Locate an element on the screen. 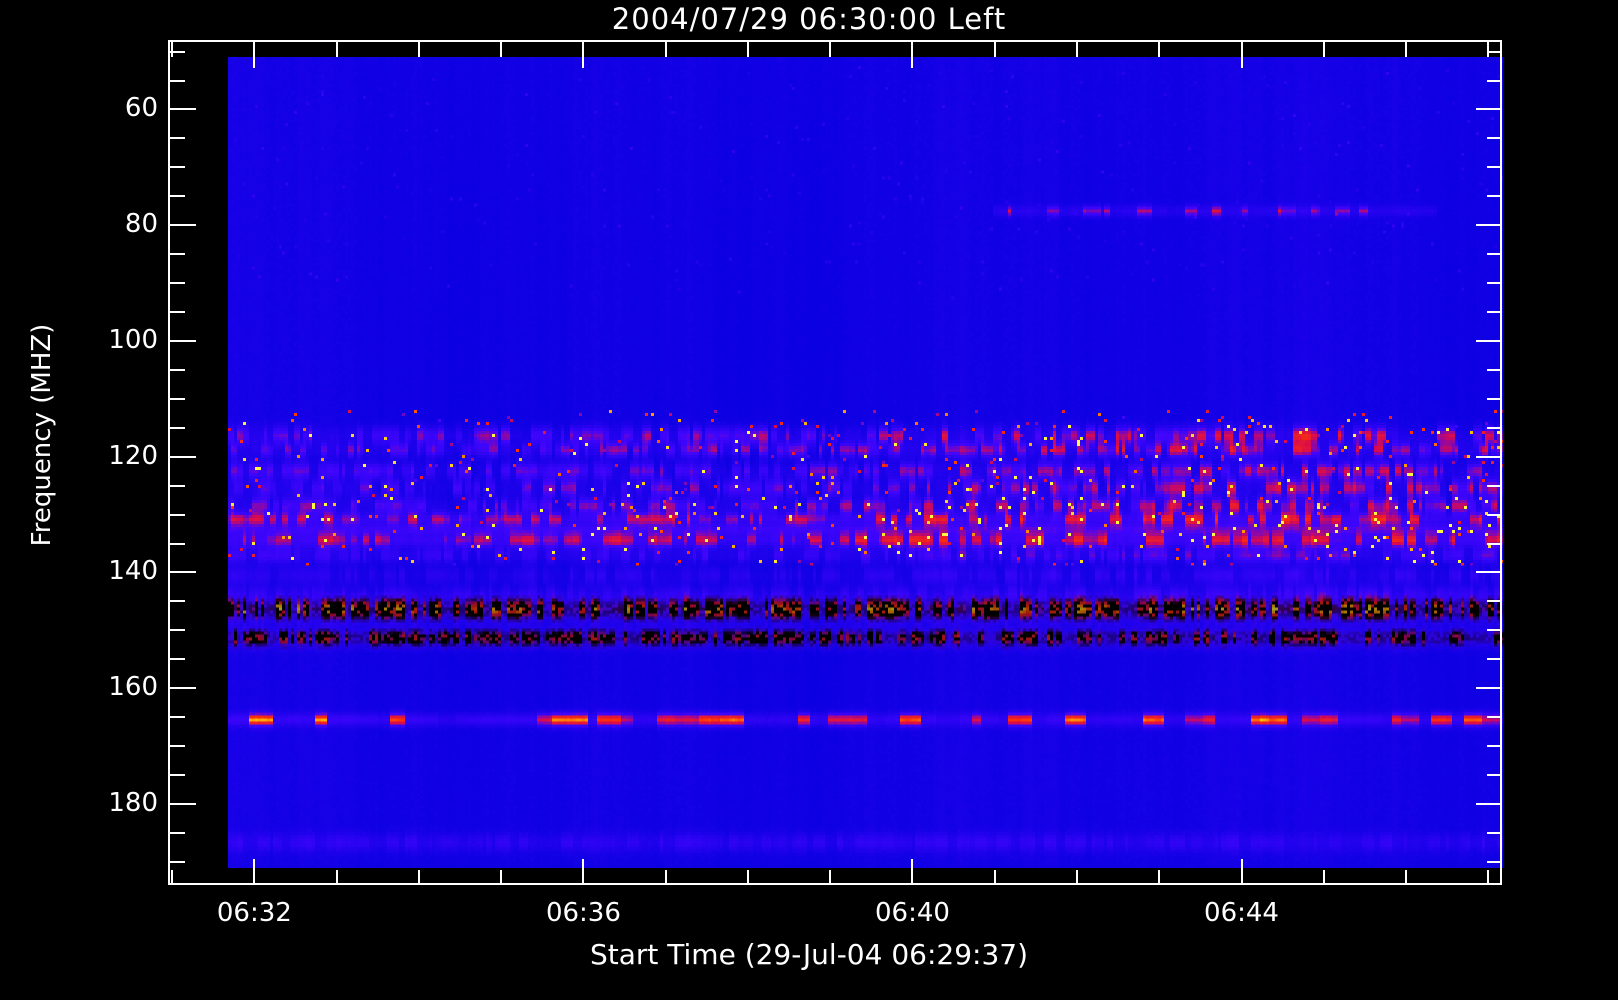 Image resolution: width=1618 pixels, height=1000 pixels. y-tick-label: 140 is located at coordinates (133, 571).